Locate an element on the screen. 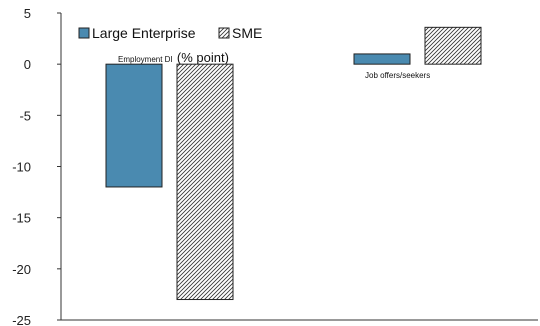  y-tick-label: 5 is located at coordinates (27, 13).